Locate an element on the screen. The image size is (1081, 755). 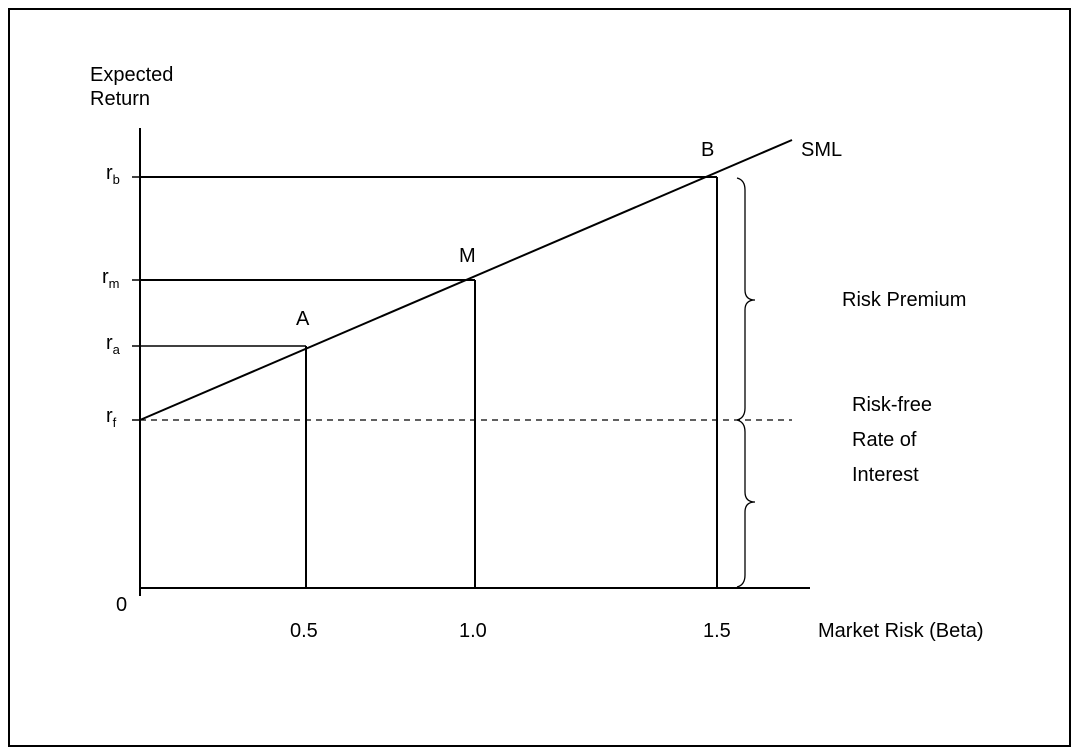
point-label-a: A is located at coordinates (303, 319).